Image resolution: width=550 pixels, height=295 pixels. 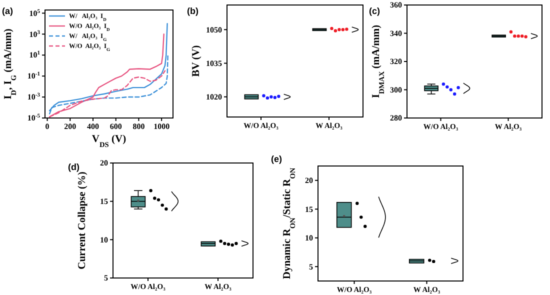 What do you see at coordinates (47, 126) in the screenshot?
I see `x-tick-label: 0` at bounding box center [47, 126].